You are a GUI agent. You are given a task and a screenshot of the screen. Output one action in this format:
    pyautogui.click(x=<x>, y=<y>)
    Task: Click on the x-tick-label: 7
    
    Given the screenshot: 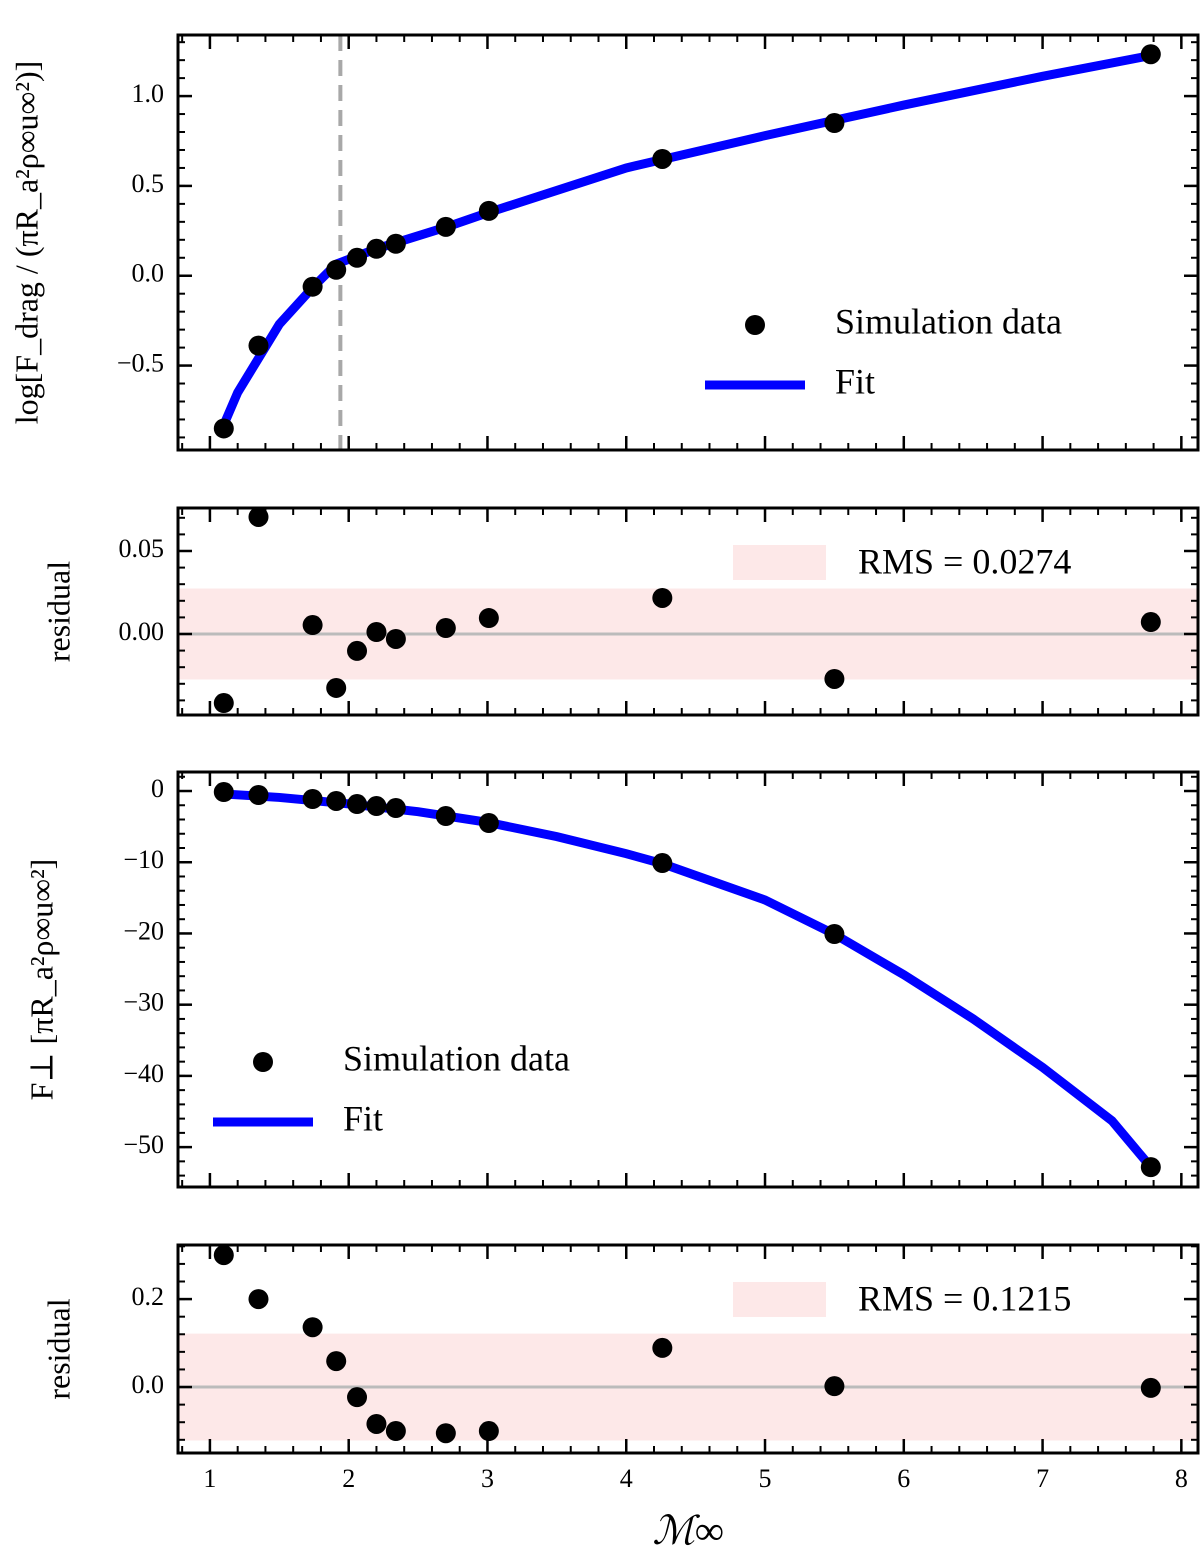 What is the action you would take?
    pyautogui.click(x=1042, y=1478)
    